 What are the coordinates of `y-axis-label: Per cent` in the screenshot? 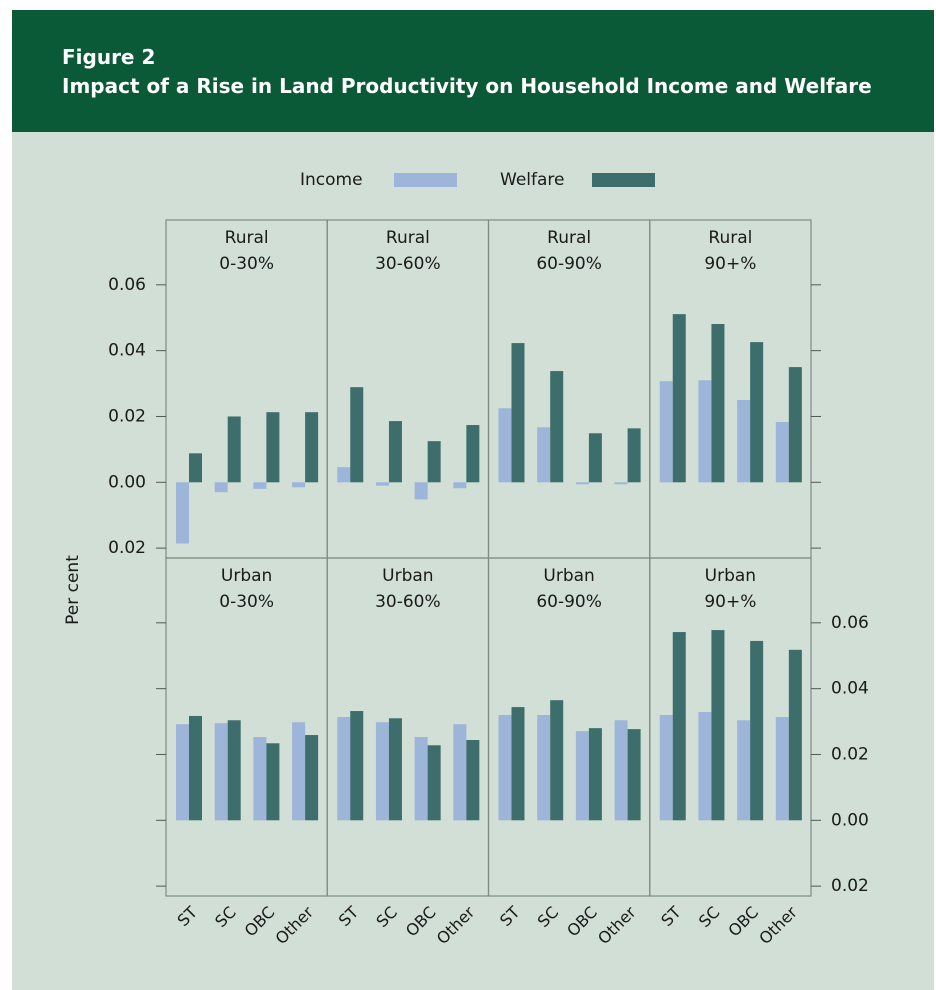 It's located at (73, 590).